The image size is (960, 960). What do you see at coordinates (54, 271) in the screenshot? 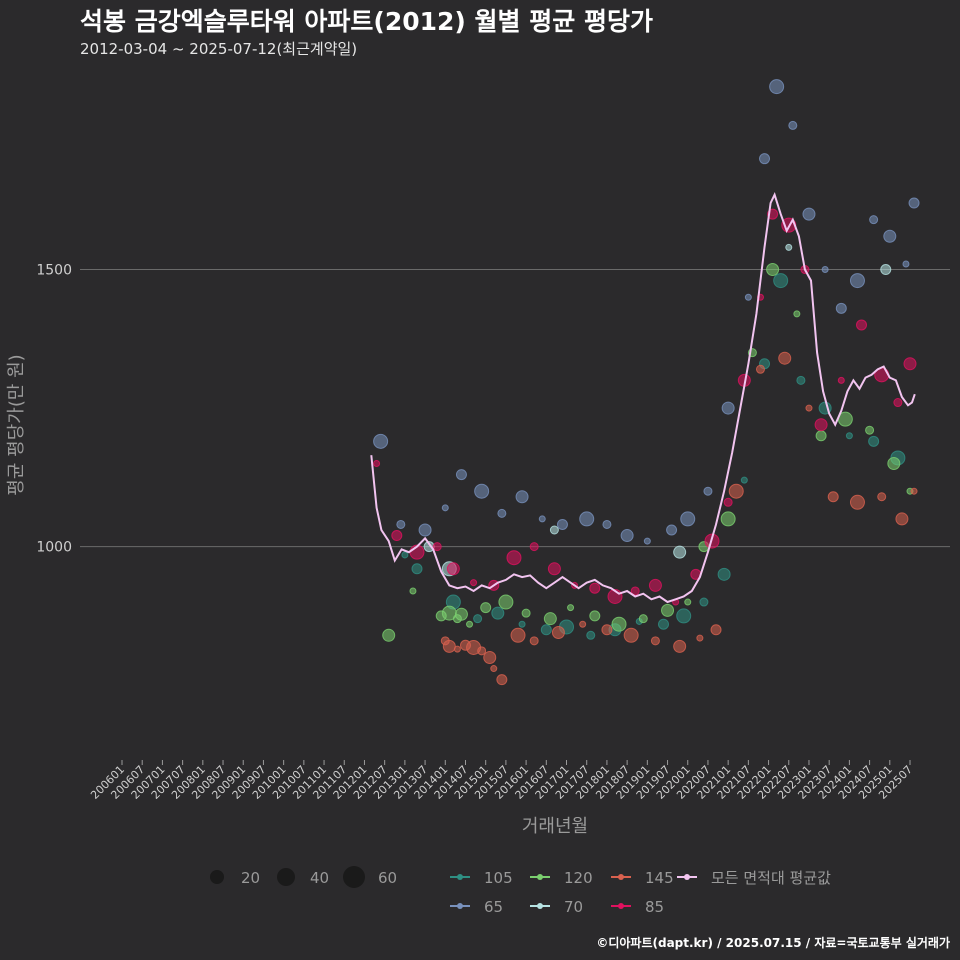
I see `y-tick-label: 1500` at bounding box center [54, 271].